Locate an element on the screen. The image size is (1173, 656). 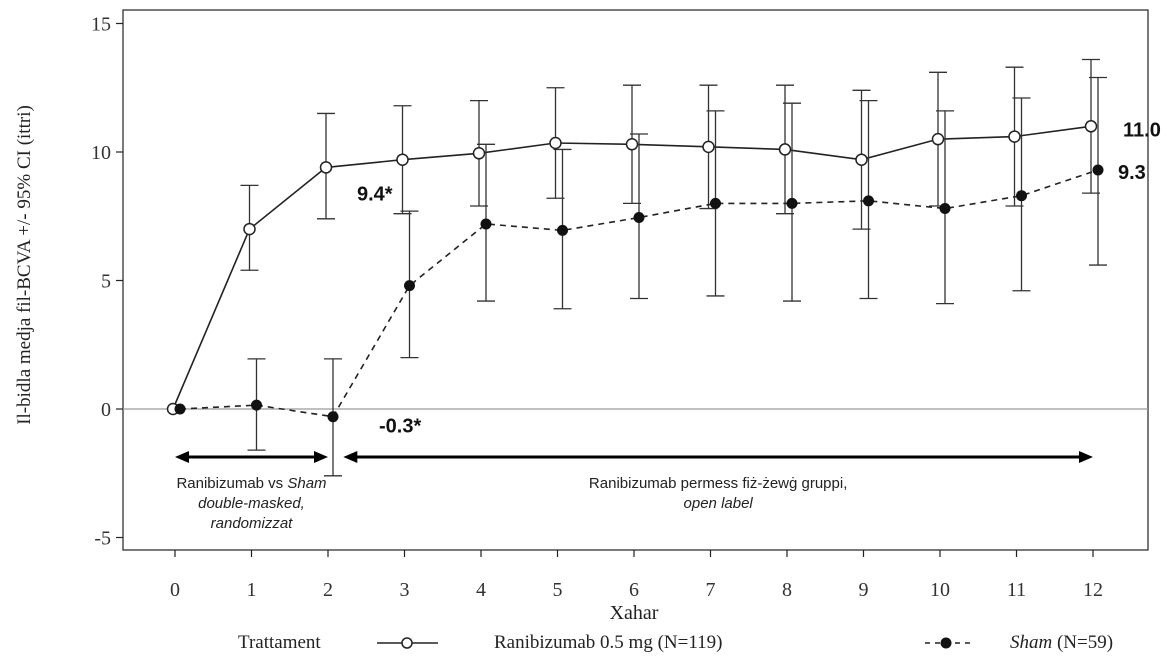
x-tick-label: 0 is located at coordinates (175, 590).